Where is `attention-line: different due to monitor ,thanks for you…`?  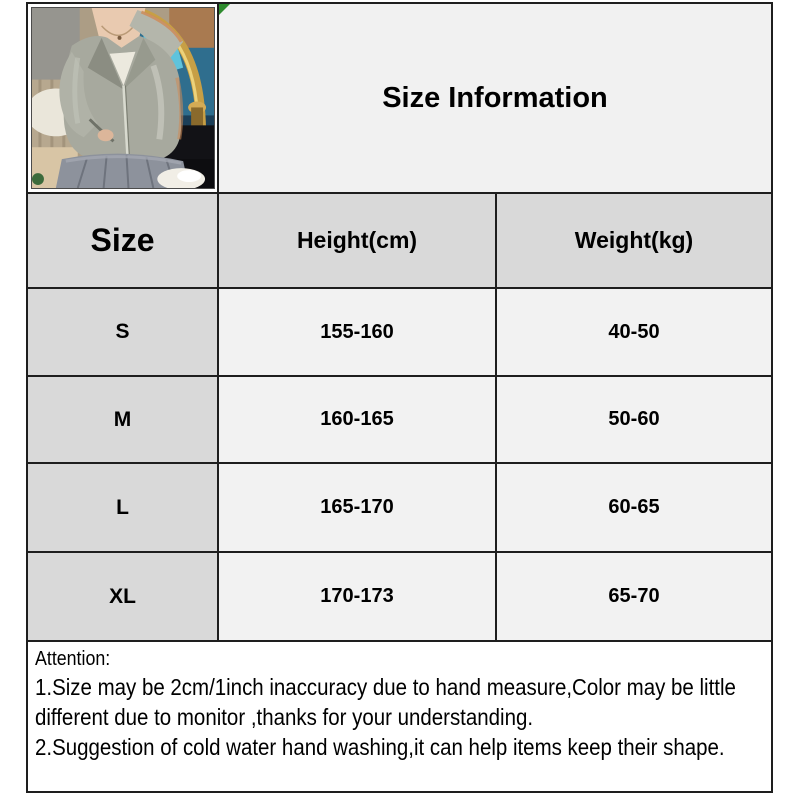
attention-line: different due to monitor ,thanks for you… is located at coordinates (284, 717).